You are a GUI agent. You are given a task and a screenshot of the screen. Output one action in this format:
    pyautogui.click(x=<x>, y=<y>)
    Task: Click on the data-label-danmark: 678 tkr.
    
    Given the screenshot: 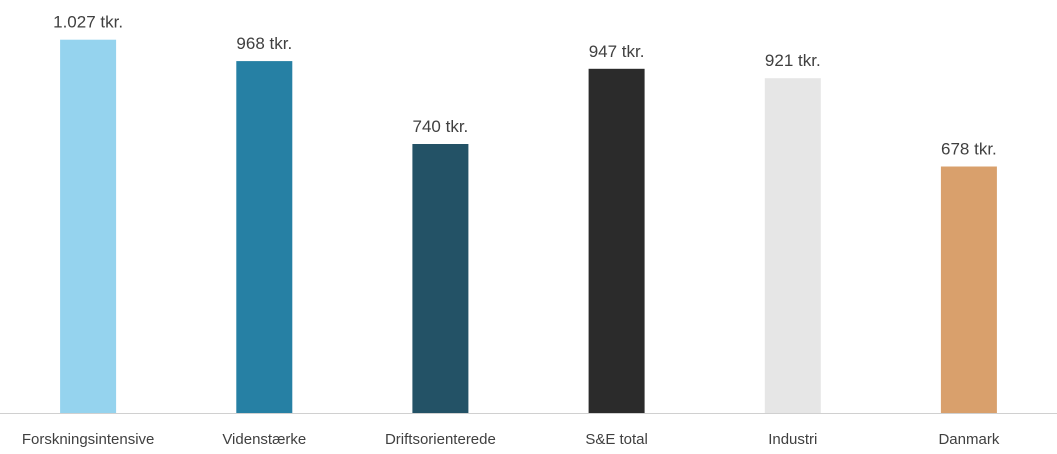 What is the action you would take?
    pyautogui.click(x=969, y=149)
    